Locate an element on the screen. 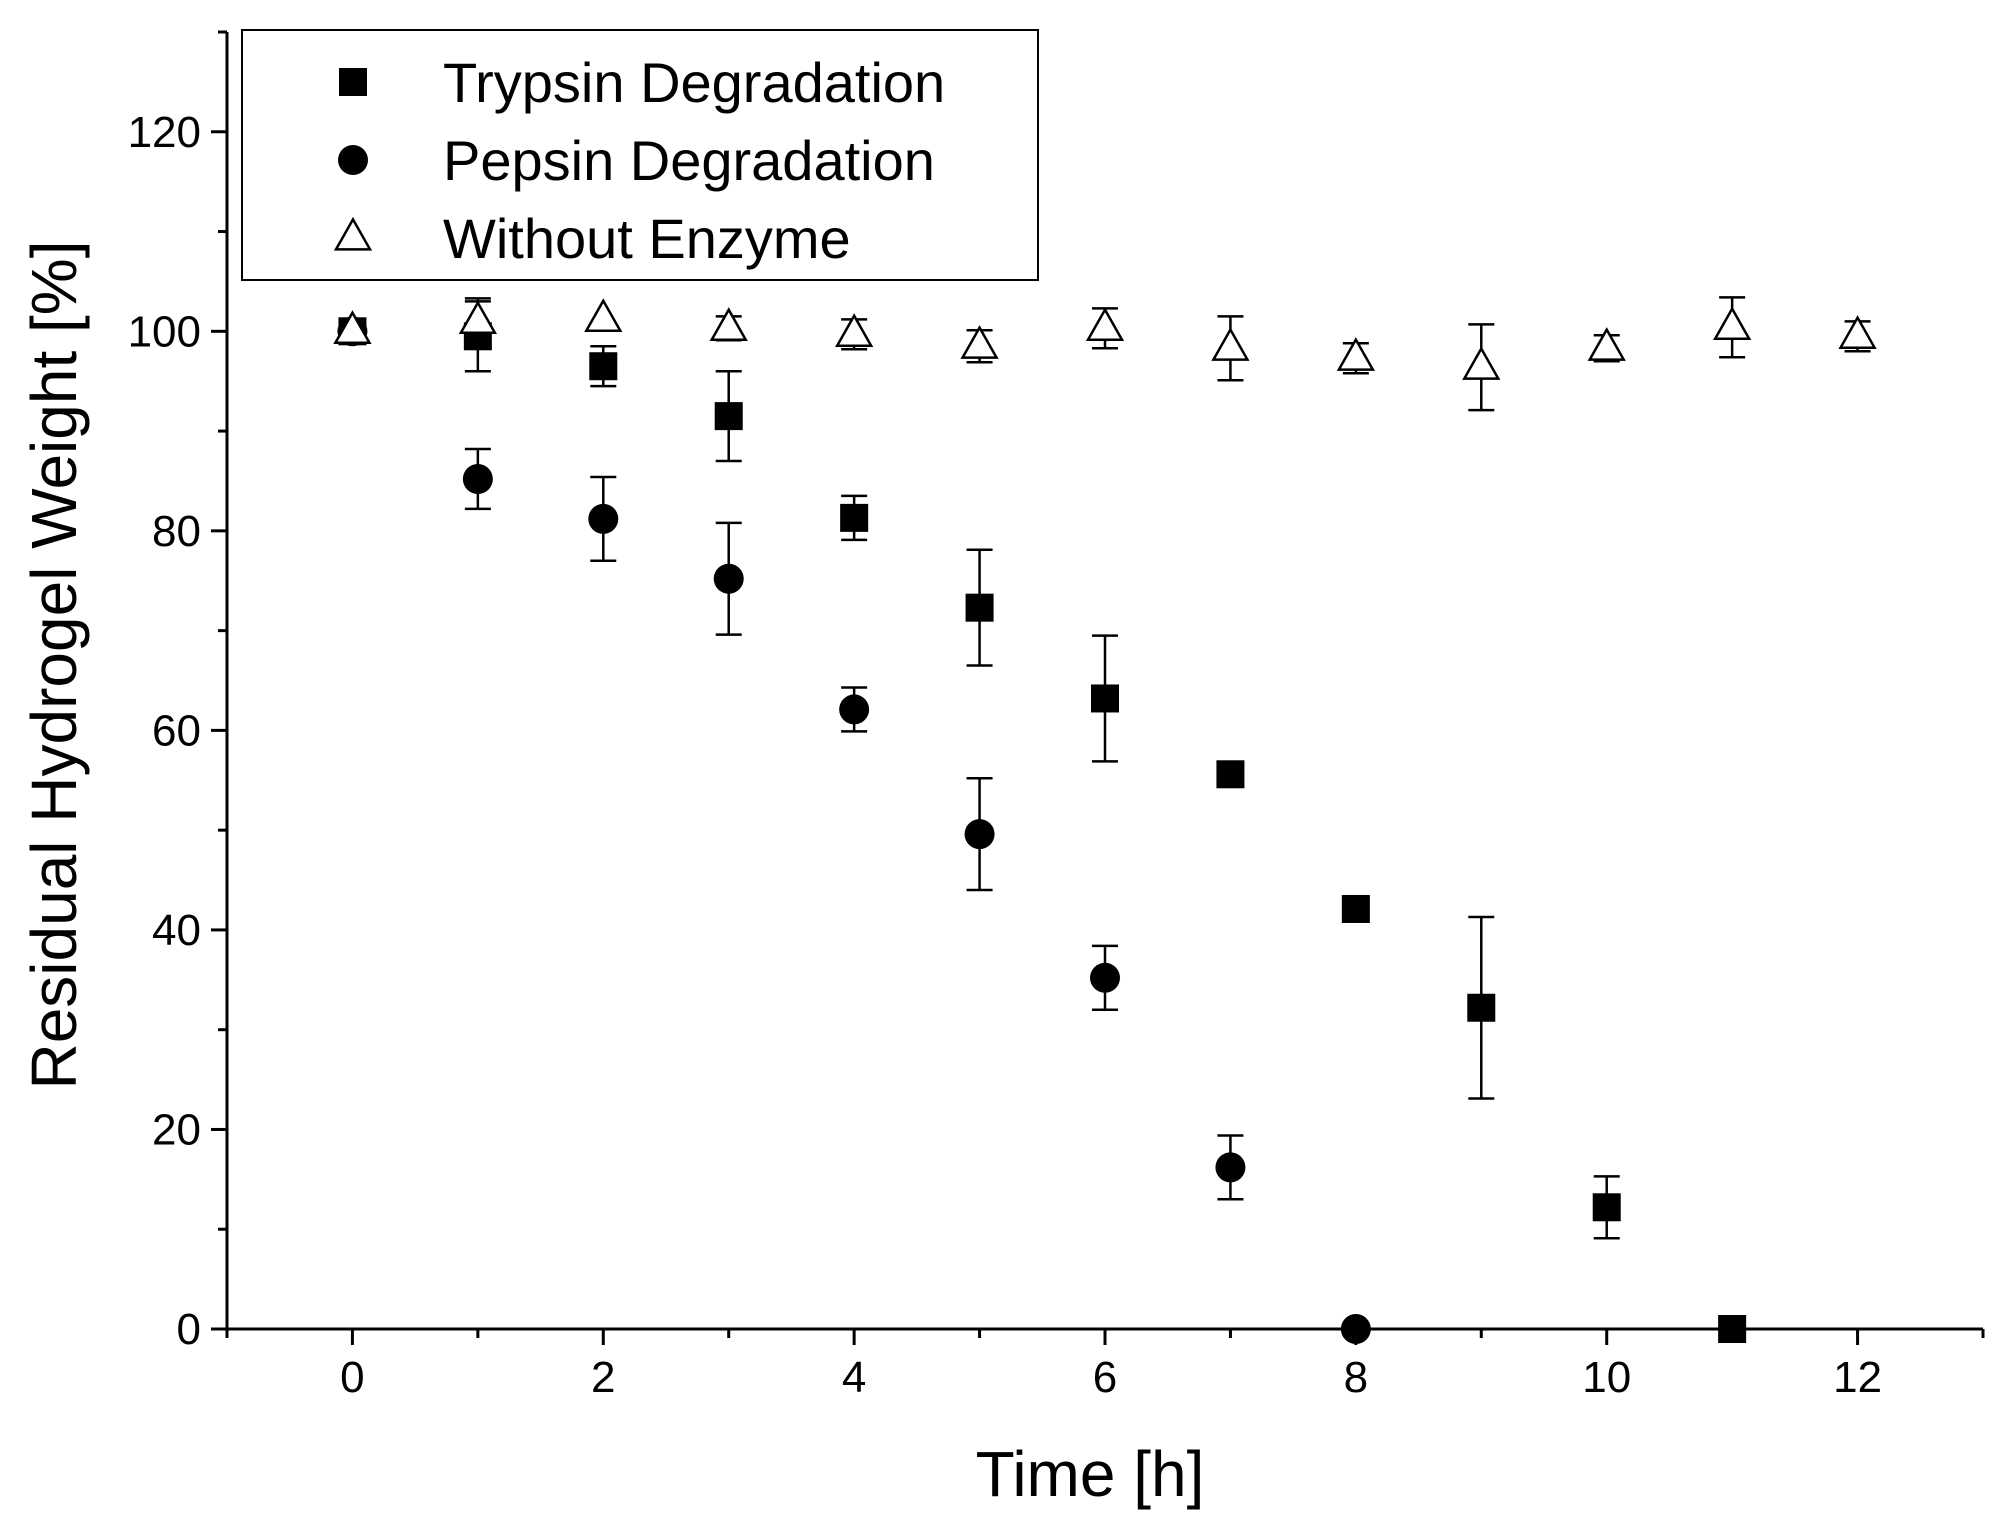 Image resolution: width=2000 pixels, height=1526 pixels. y-tick-label: 40 is located at coordinates (176, 930).